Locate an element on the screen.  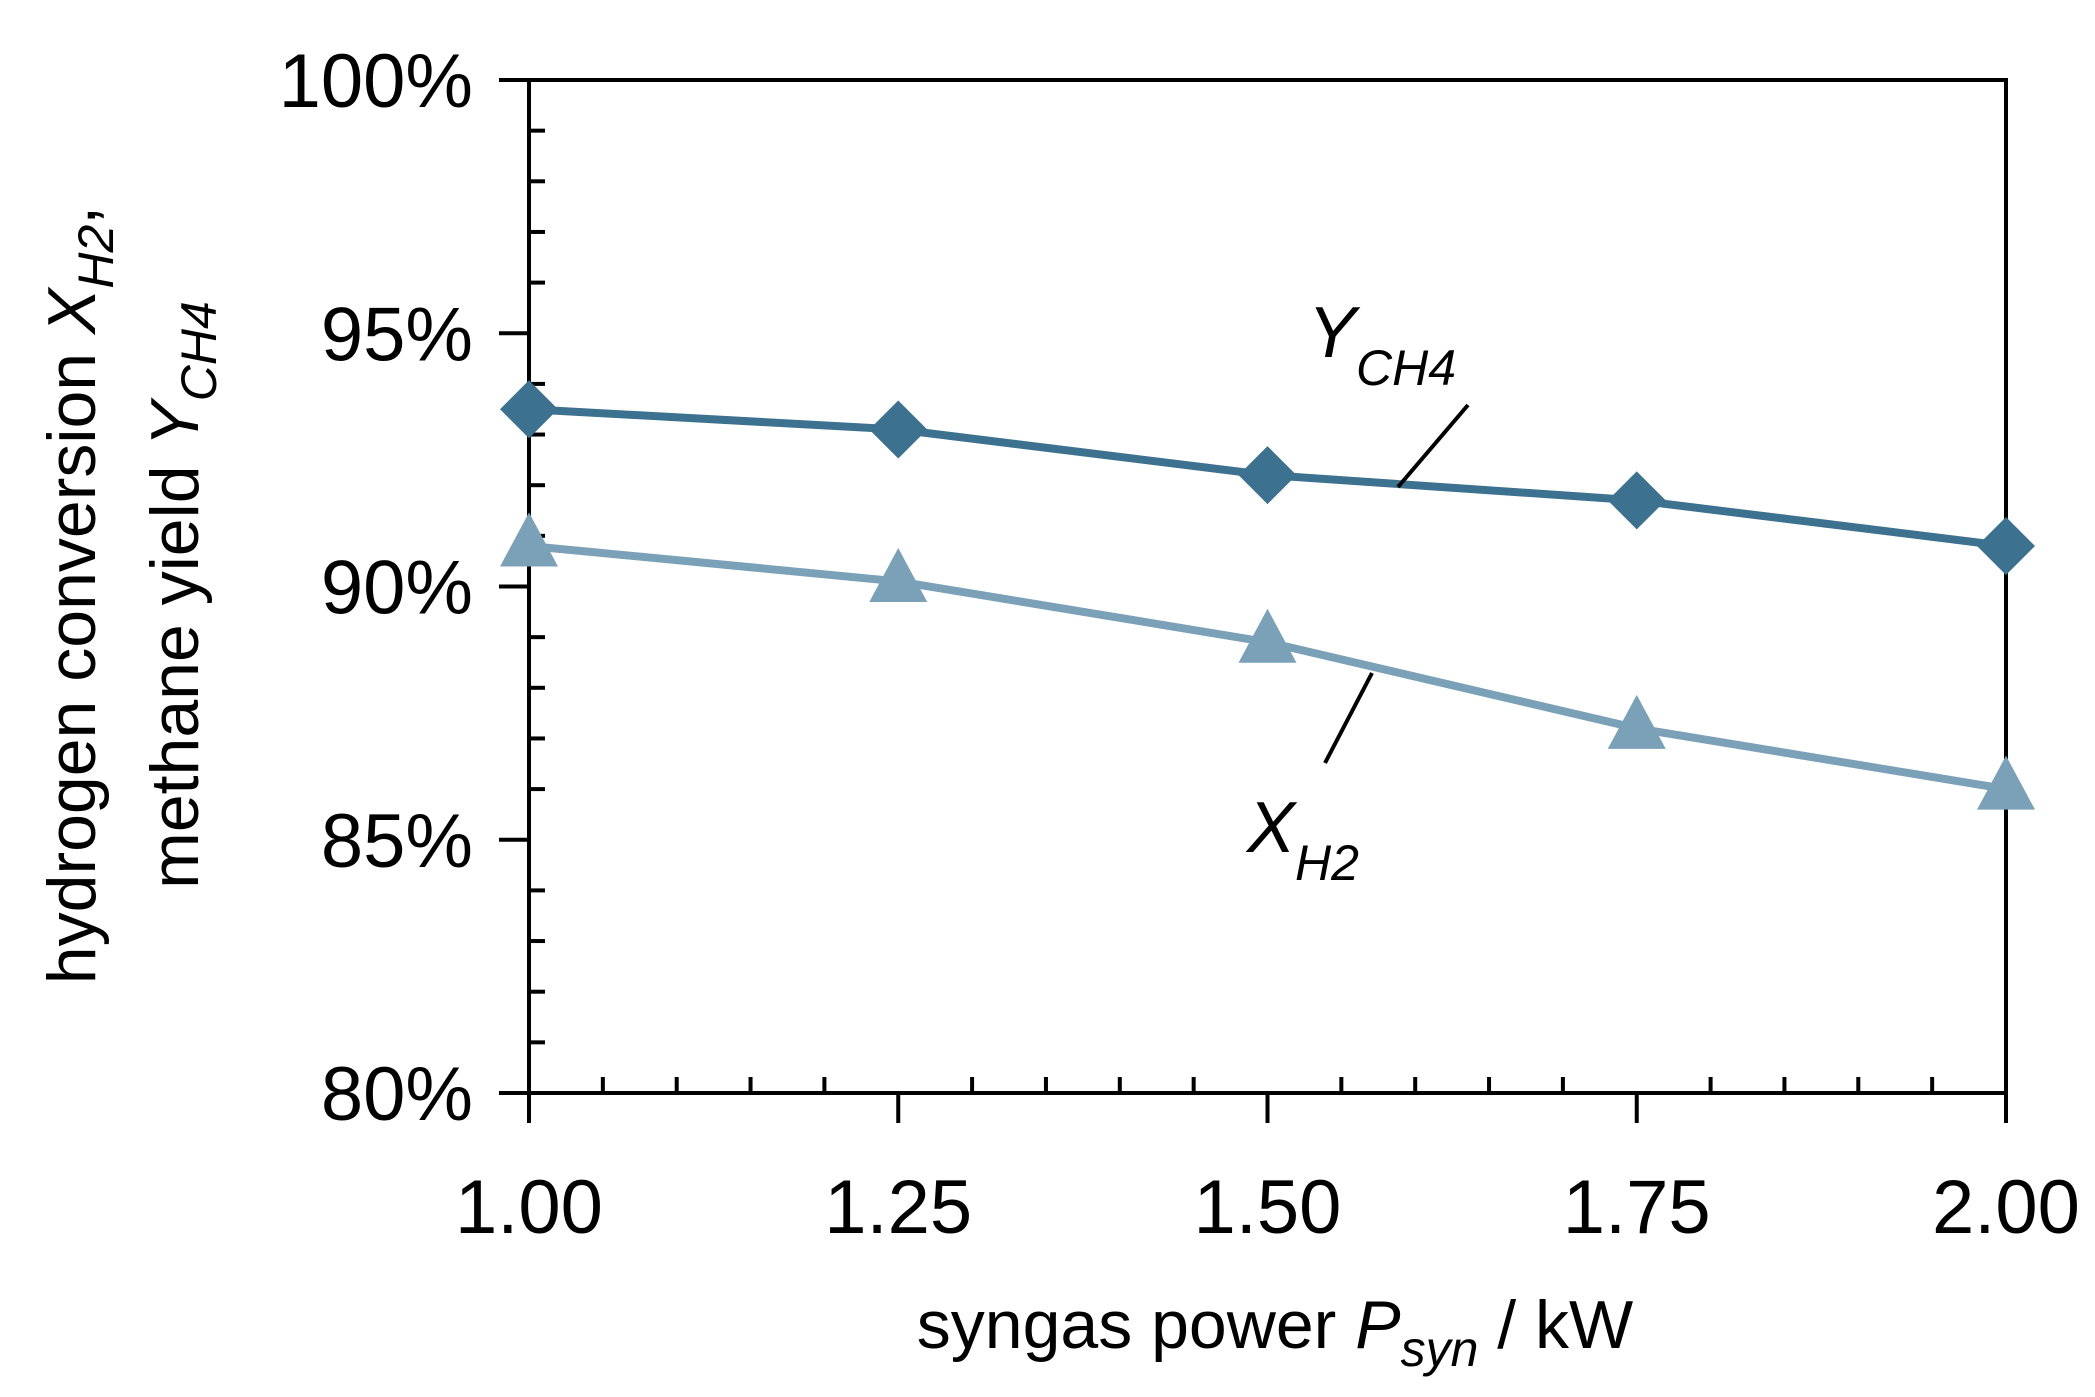
x-axis-title-var: P is located at coordinates (1377, 1325).